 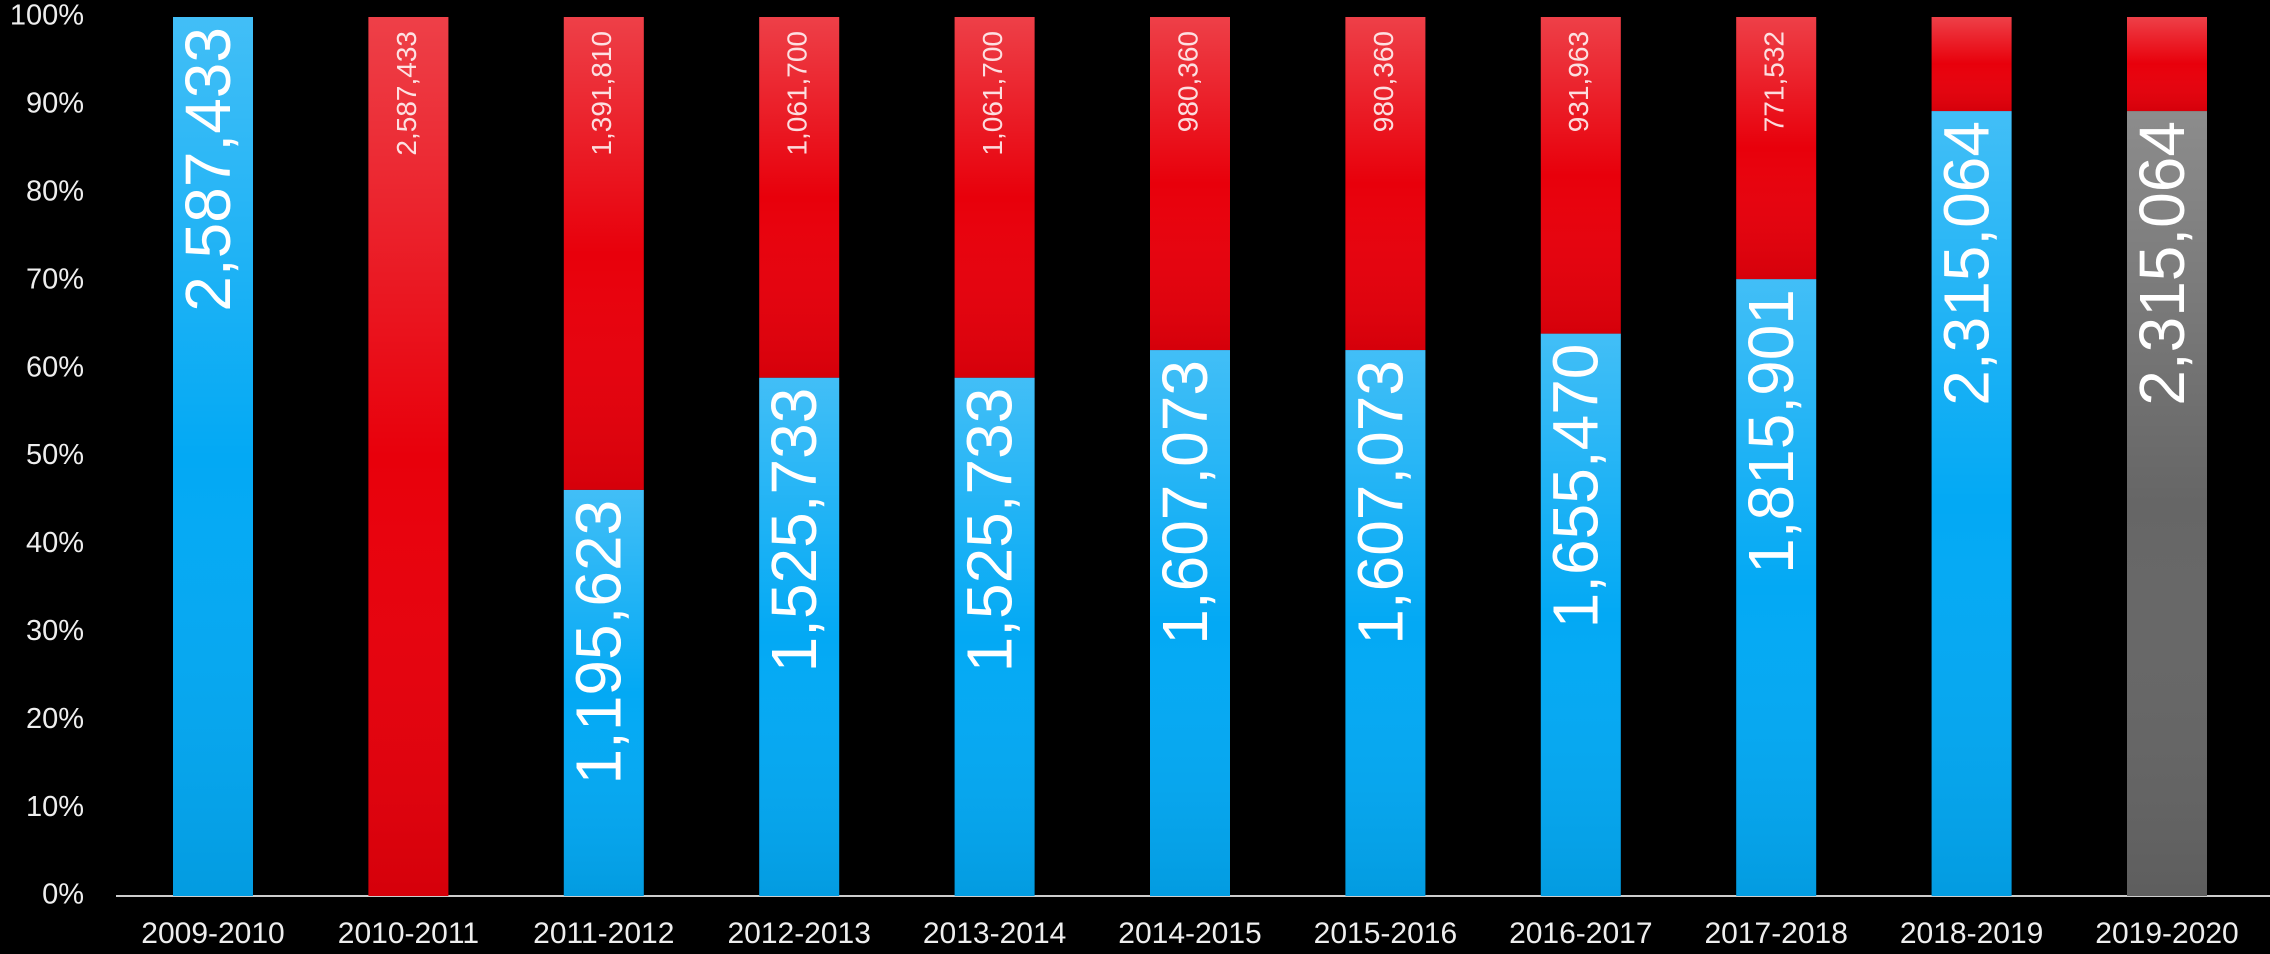 I want to click on y-tick-label: 100%, so click(x=47, y=16).